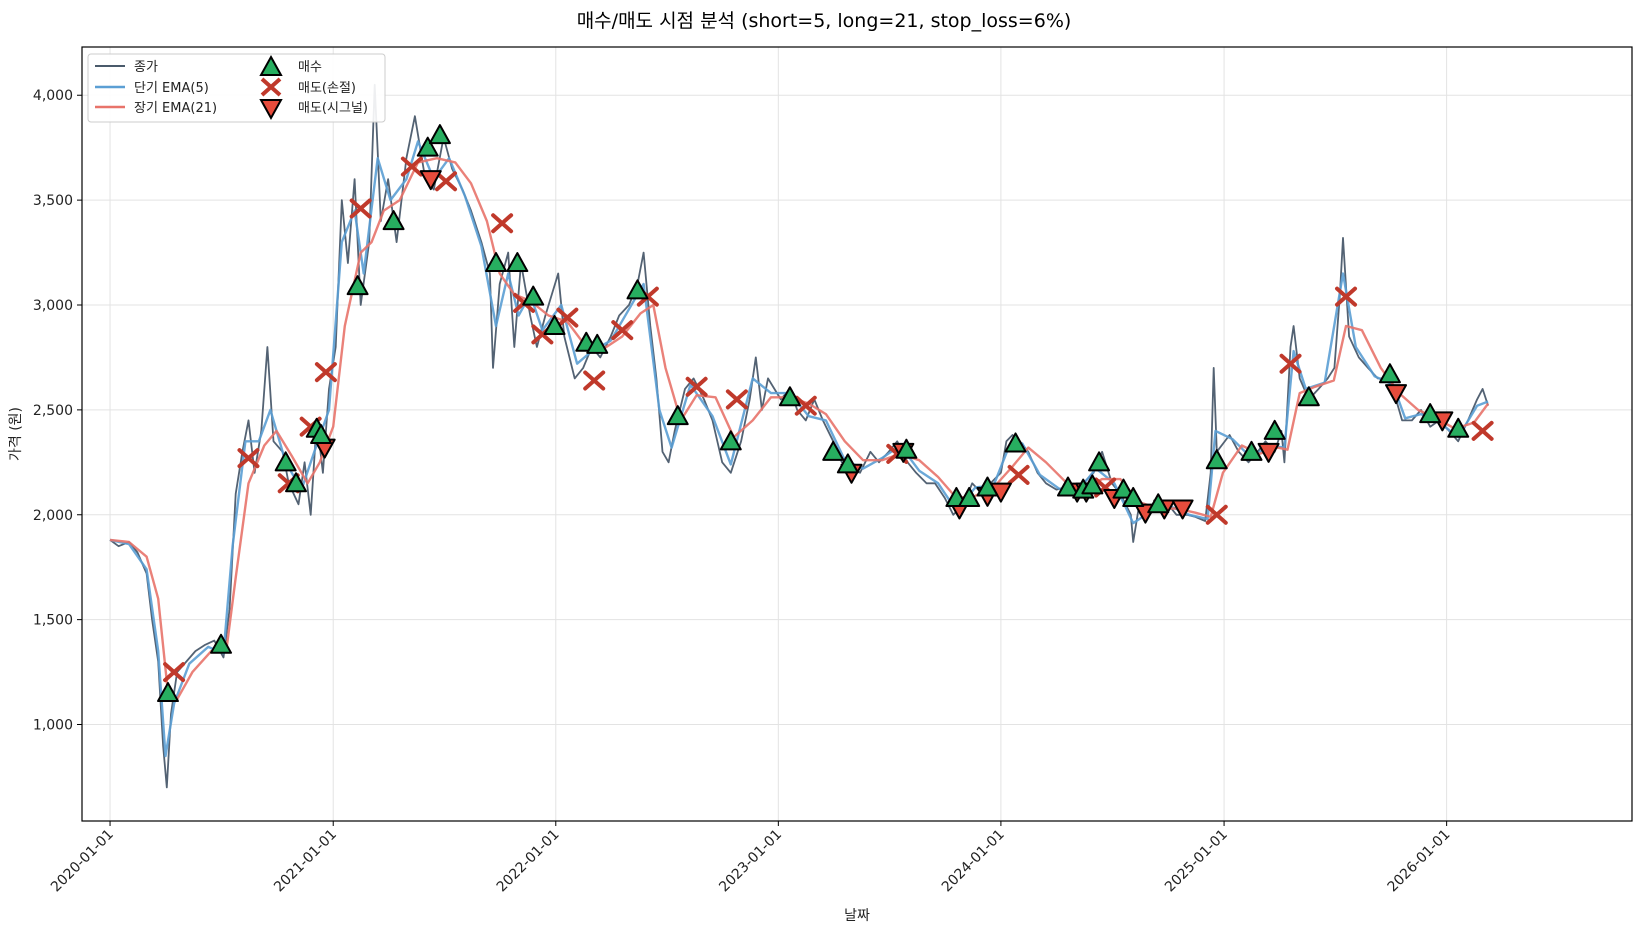 The width and height of the screenshot is (1641, 930). Describe the element at coordinates (175, 108) in the screenshot. I see `legend-label-long-ema: 장기 EMA(21)` at that location.